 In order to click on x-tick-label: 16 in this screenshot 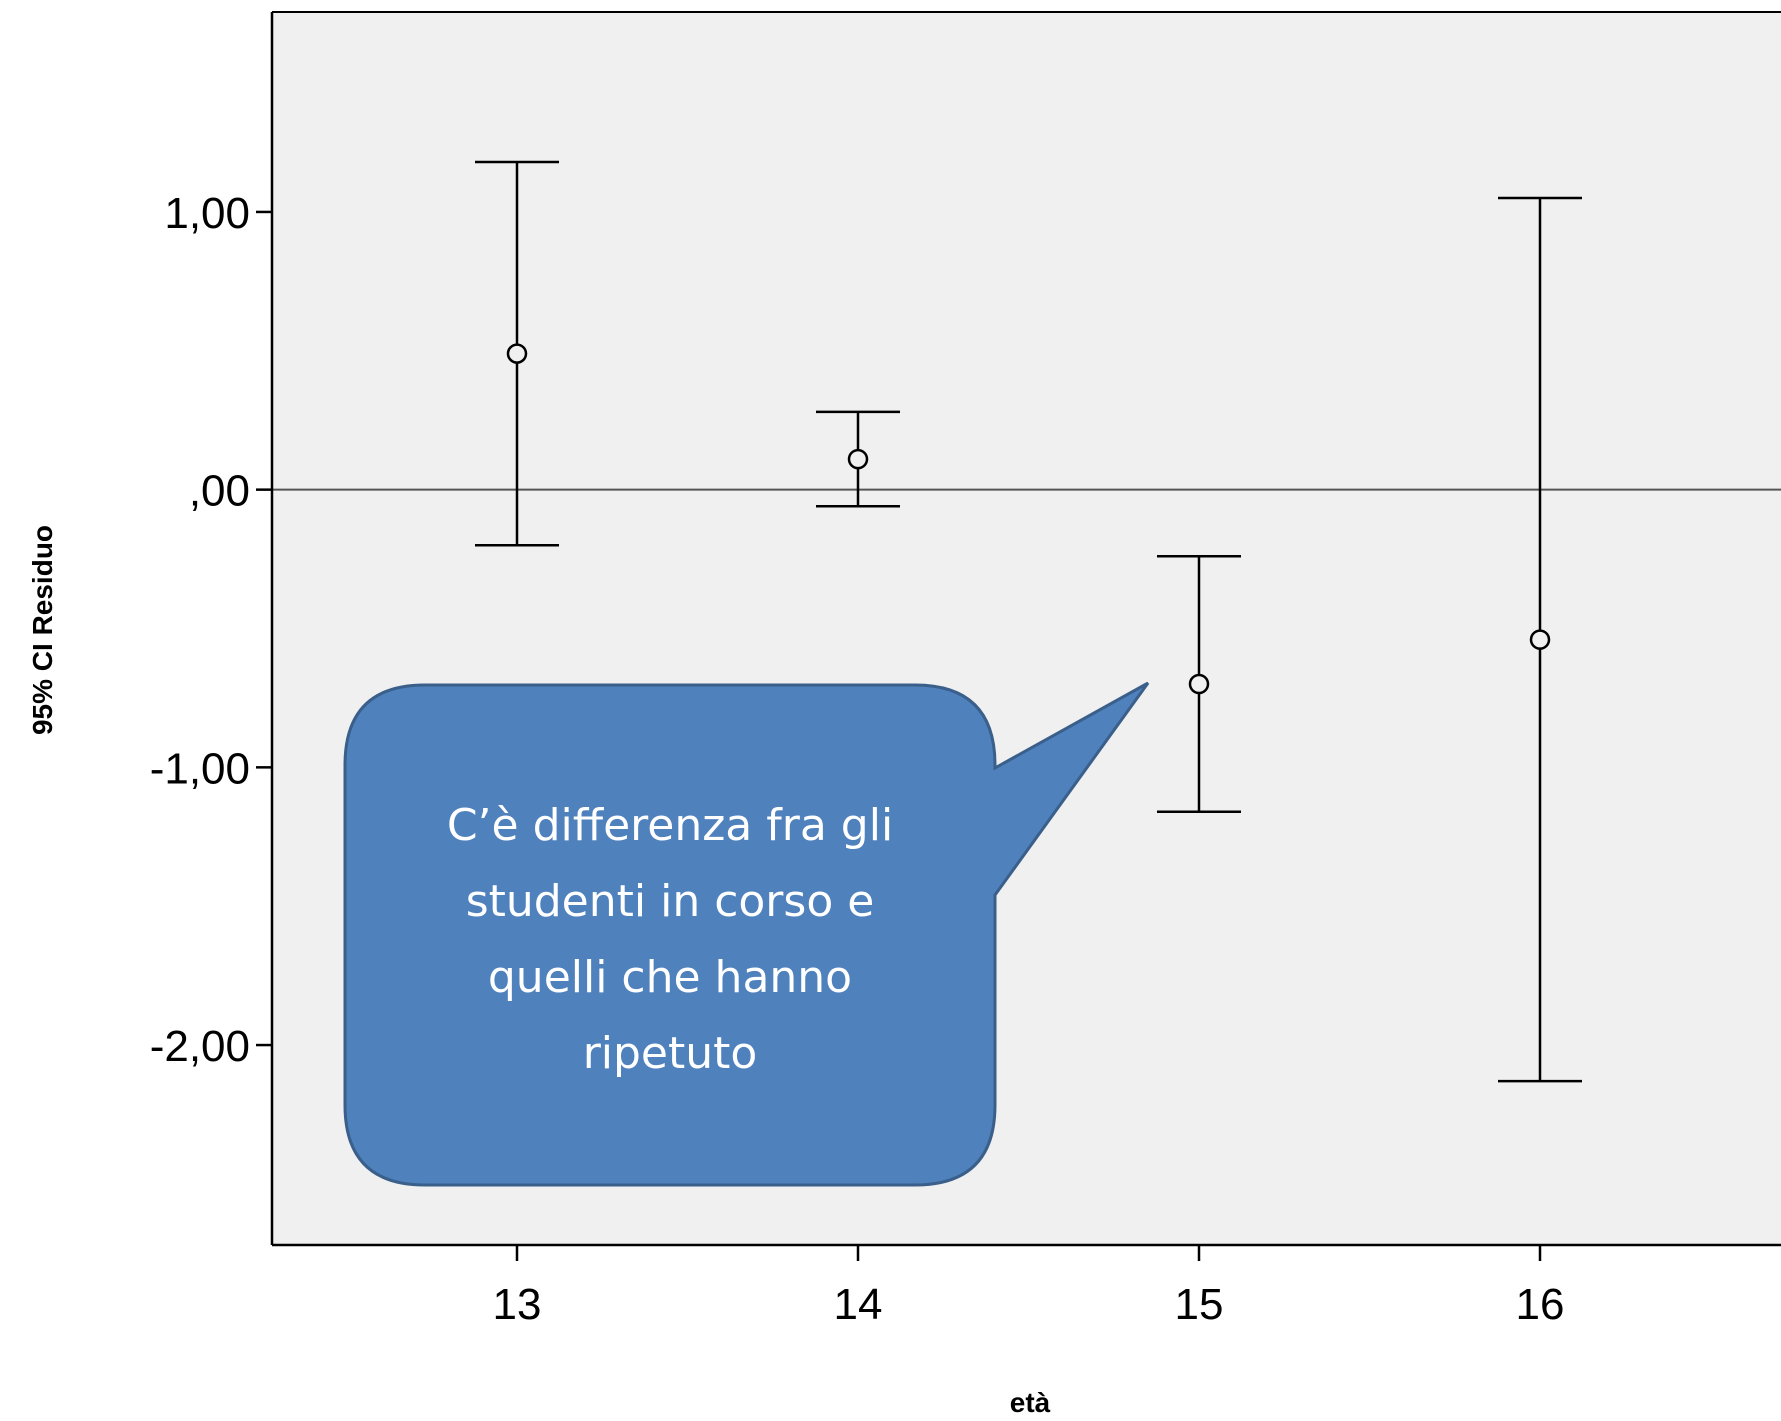, I will do `click(1540, 1304)`.